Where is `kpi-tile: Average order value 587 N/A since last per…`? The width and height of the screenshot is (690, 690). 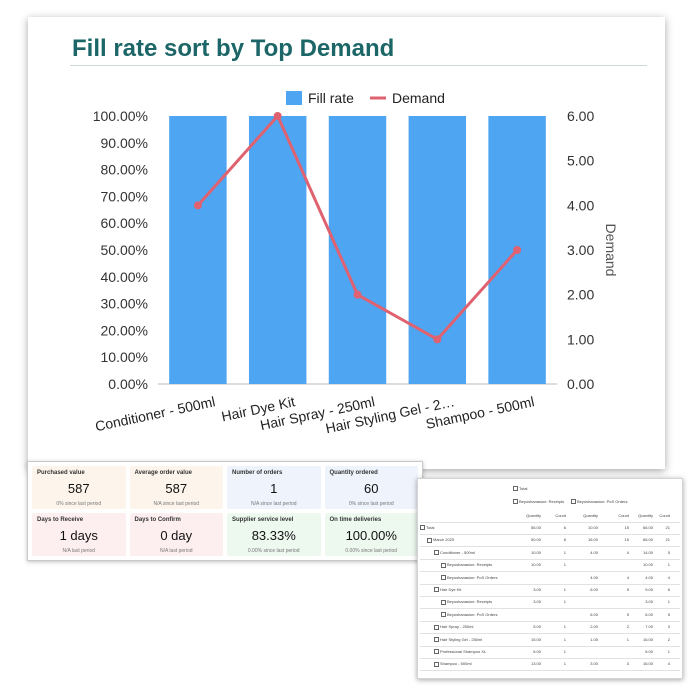
kpi-tile: Average order value 587 N/A since last per… is located at coordinates (176, 487).